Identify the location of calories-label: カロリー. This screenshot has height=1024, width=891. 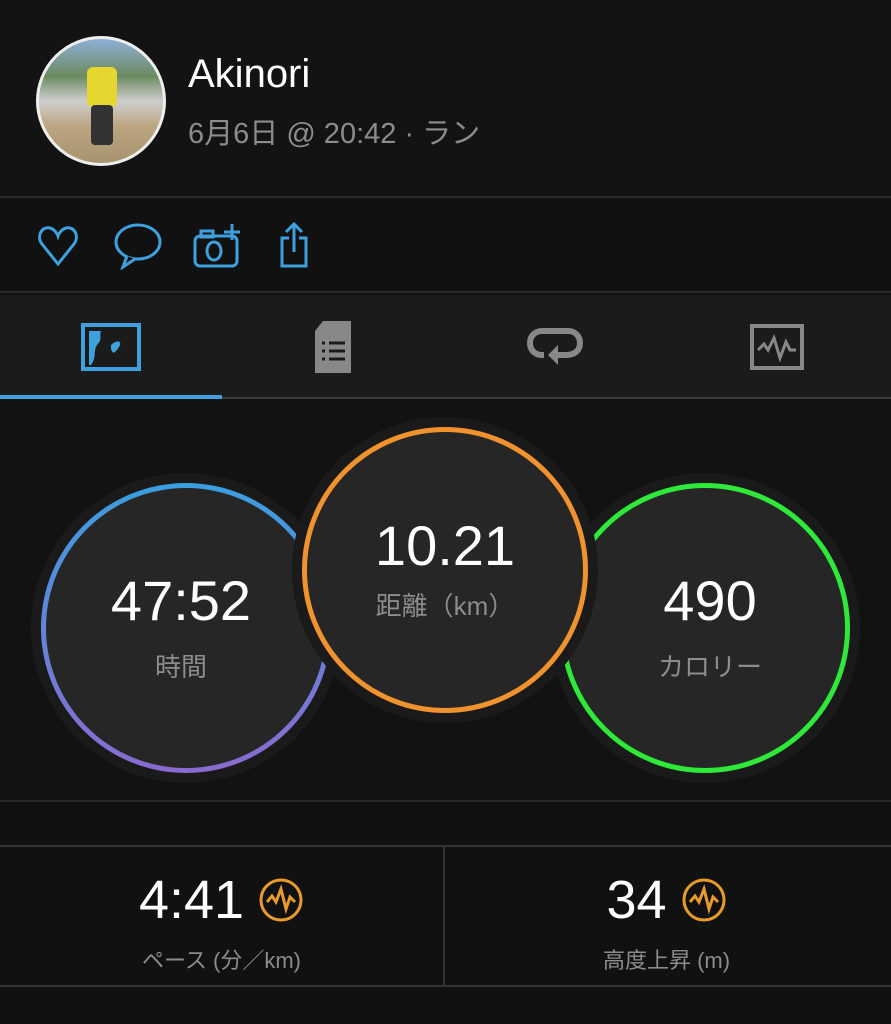
(709, 666).